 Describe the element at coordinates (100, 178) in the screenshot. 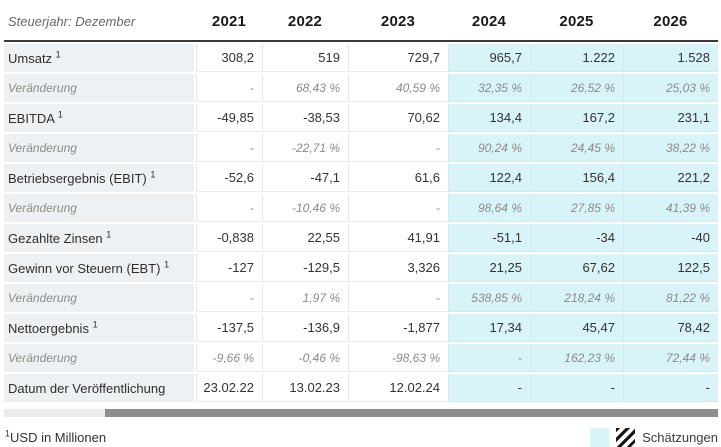

I see `row-label: Betriebsergebnis (EBIT) 1` at that location.